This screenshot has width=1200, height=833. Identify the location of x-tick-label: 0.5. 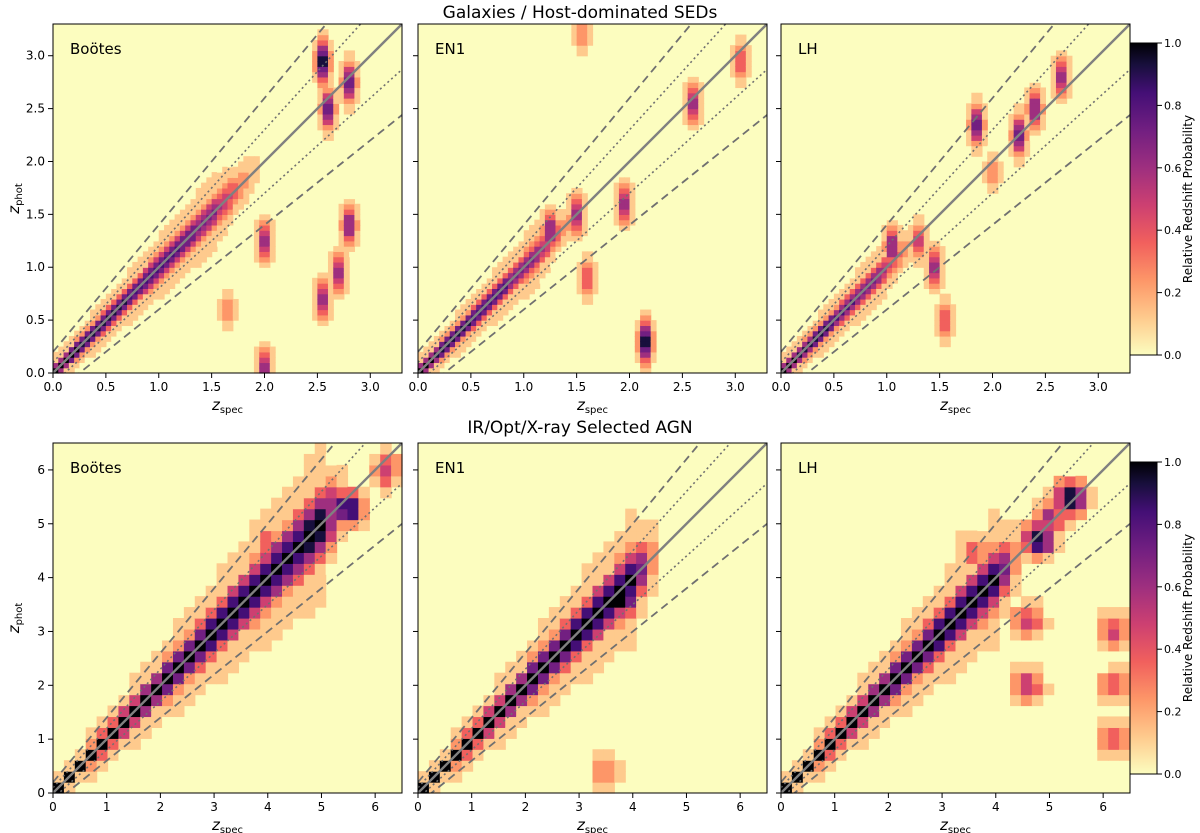
(833, 387).